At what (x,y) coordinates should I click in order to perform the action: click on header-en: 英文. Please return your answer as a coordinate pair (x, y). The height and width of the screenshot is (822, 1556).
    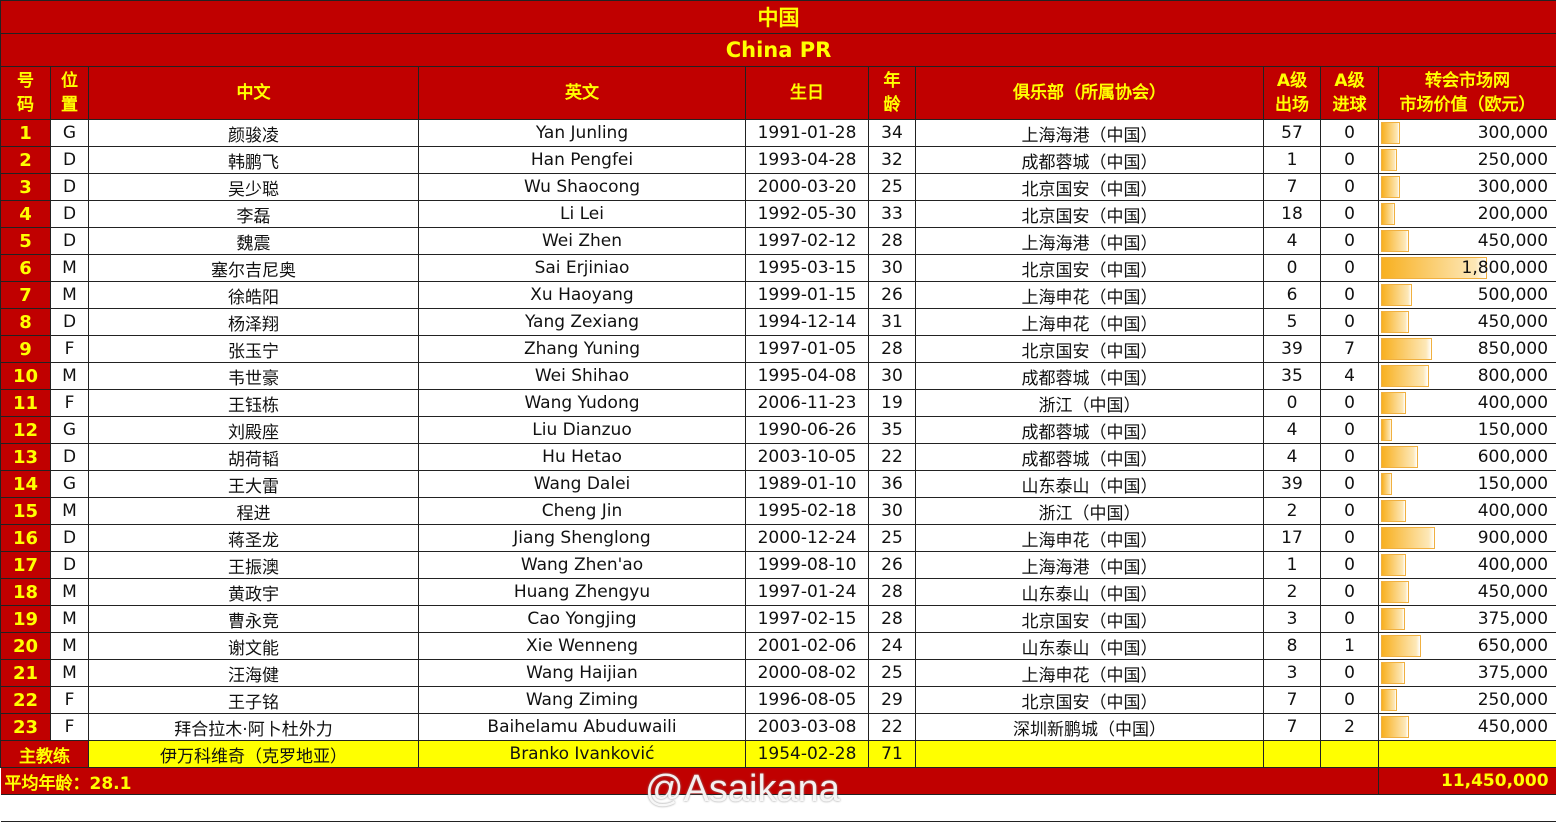
    Looking at the image, I should click on (582, 93).